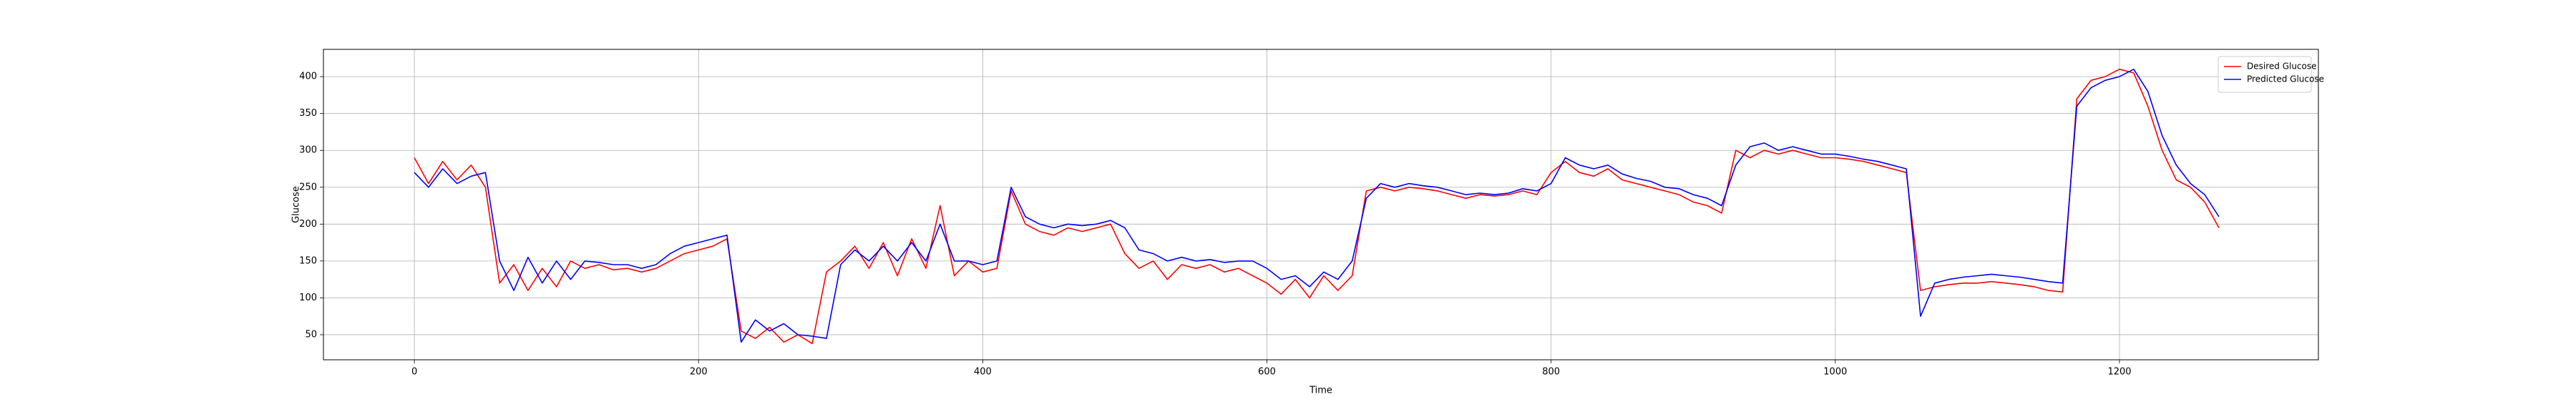 This screenshot has width=2576, height=412. I want to click on x-axis-label: Time, so click(1320, 391).